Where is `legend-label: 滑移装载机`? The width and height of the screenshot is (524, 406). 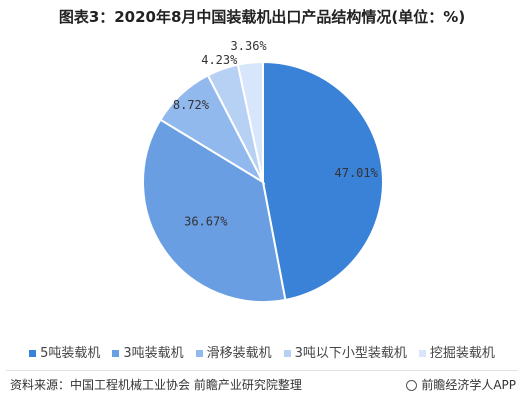 legend-label: 滑移装载机 is located at coordinates (239, 353).